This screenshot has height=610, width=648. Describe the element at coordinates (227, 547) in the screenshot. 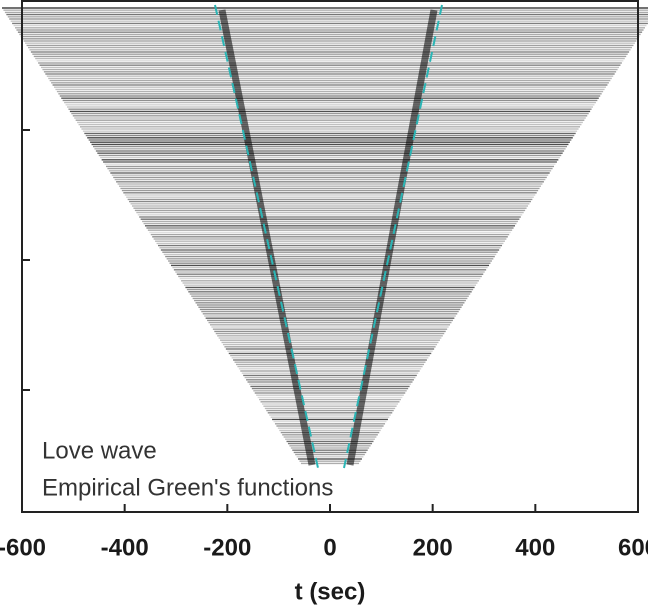

I see `x-tick-label: -200` at that location.